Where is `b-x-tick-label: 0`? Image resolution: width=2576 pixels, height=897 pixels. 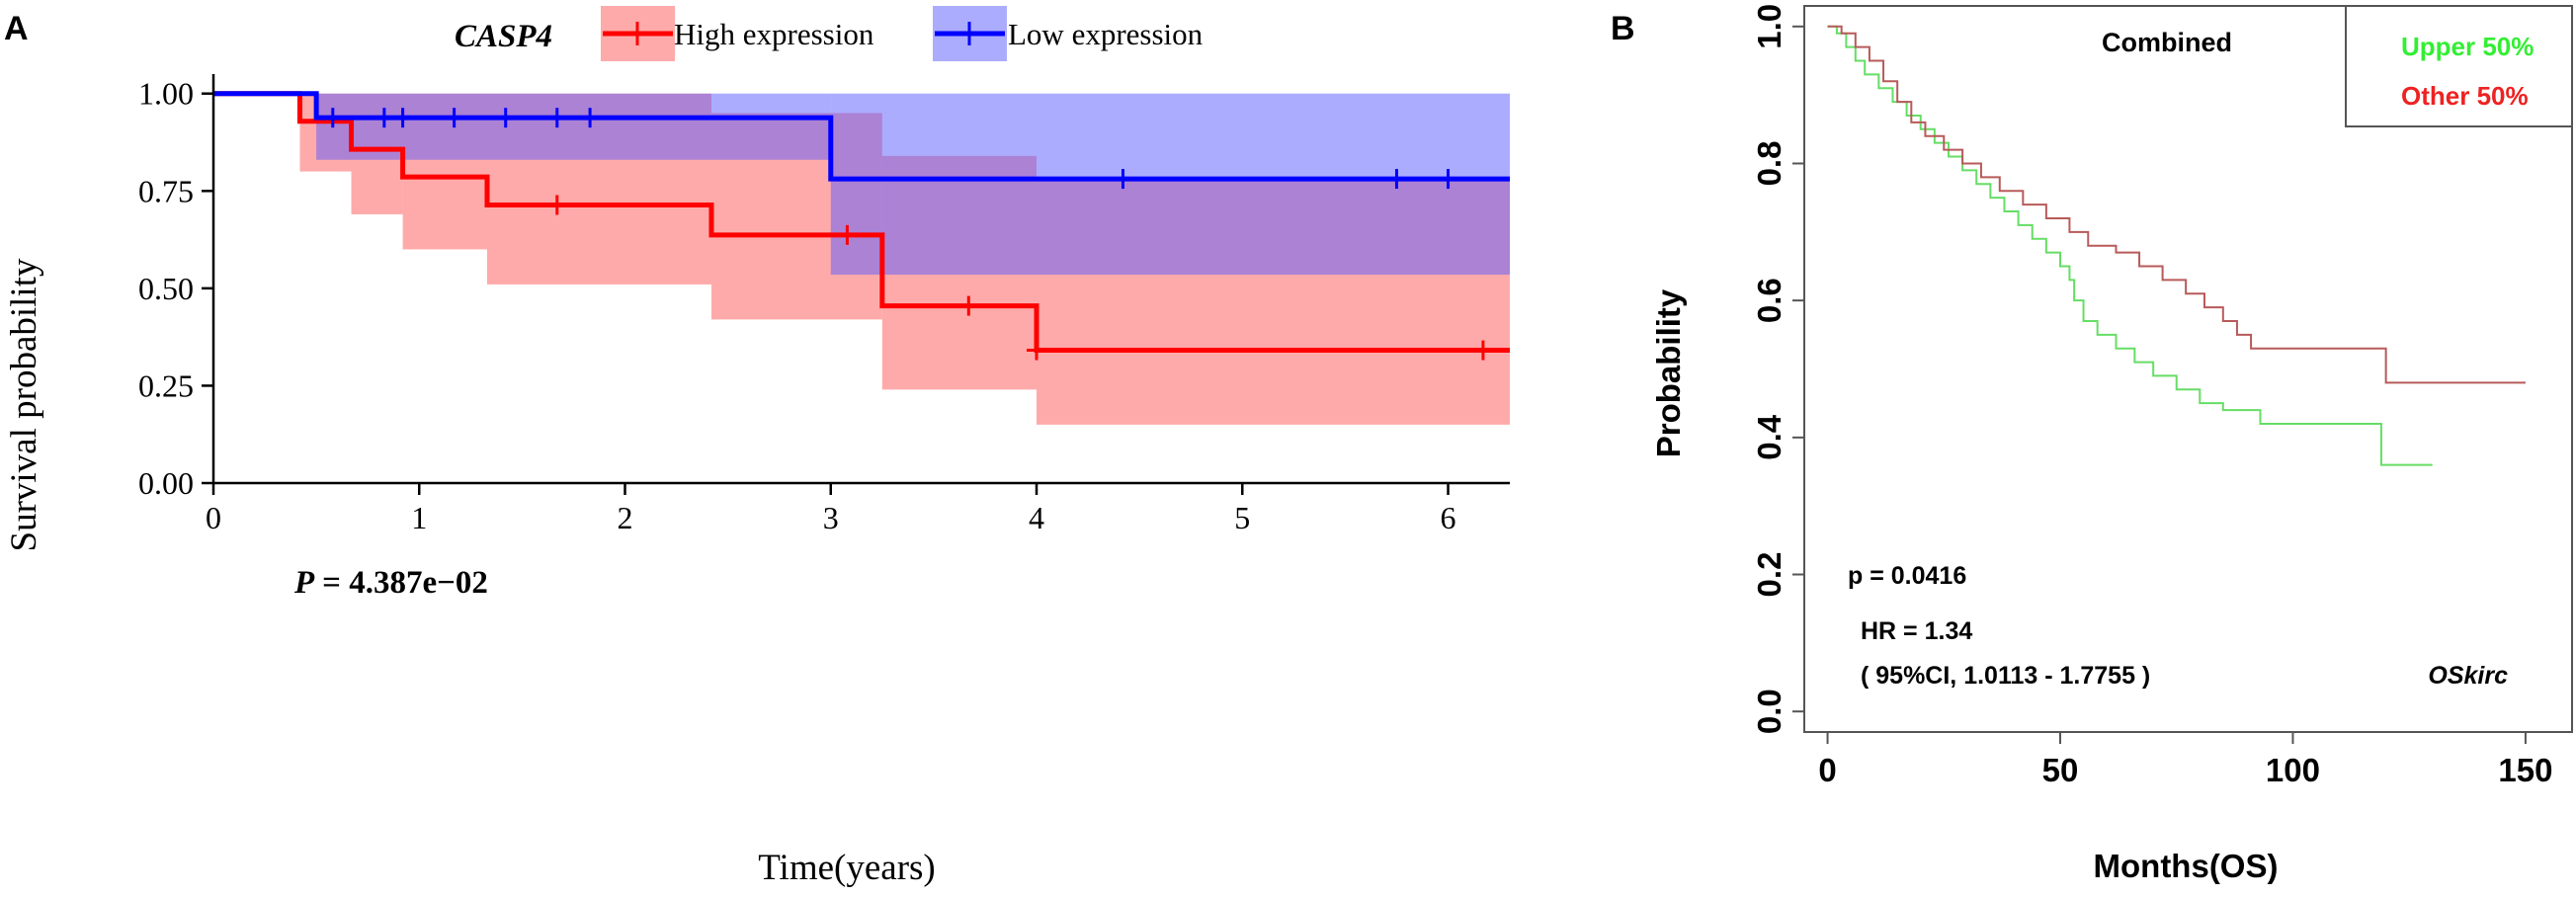
b-x-tick-label: 0 is located at coordinates (1827, 770).